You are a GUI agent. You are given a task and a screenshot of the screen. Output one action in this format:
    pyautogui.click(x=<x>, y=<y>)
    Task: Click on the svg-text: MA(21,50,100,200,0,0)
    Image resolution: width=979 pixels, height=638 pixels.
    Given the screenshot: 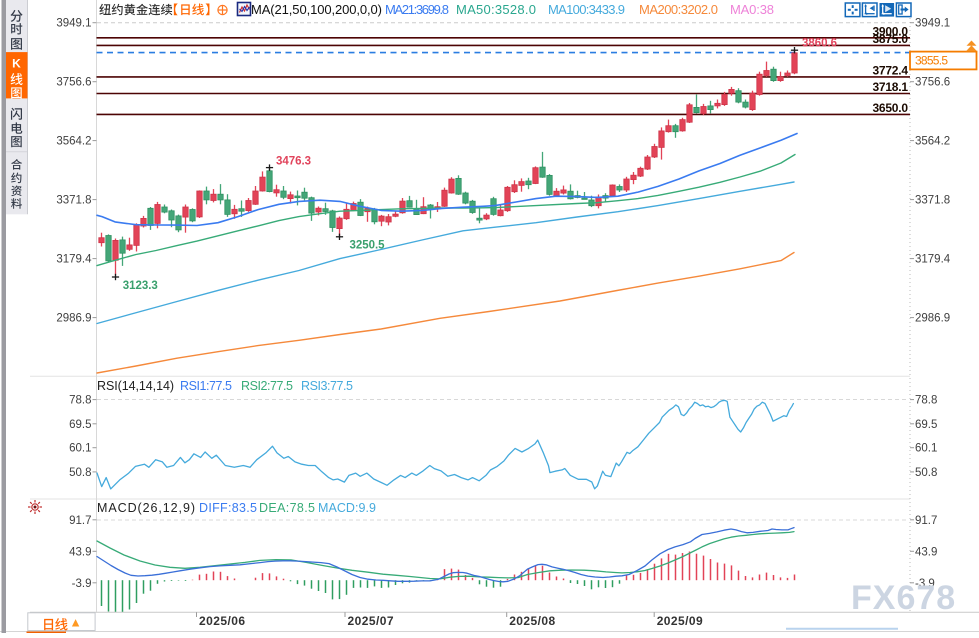 What is the action you would take?
    pyautogui.click(x=316, y=9)
    